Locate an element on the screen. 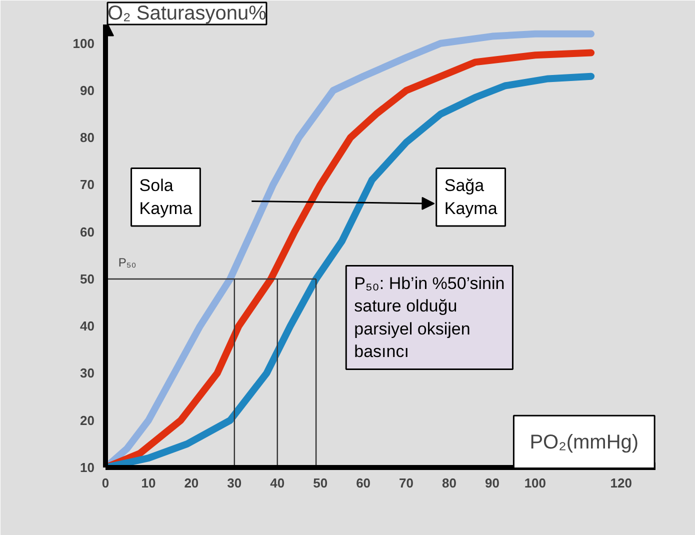 The height and width of the screenshot is (535, 695). y-tick-label: 80 is located at coordinates (87, 138).